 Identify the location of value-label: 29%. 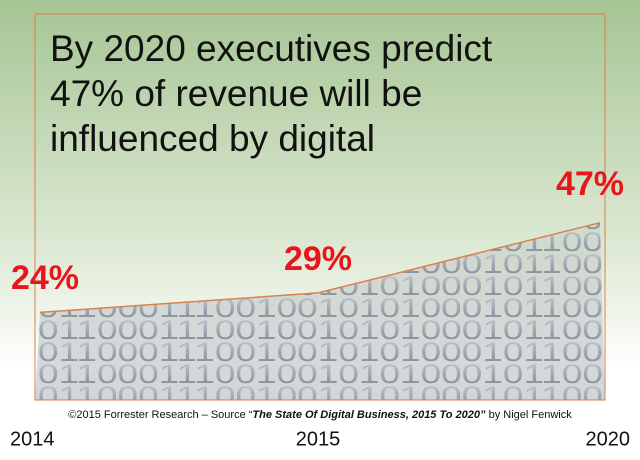
(318, 259).